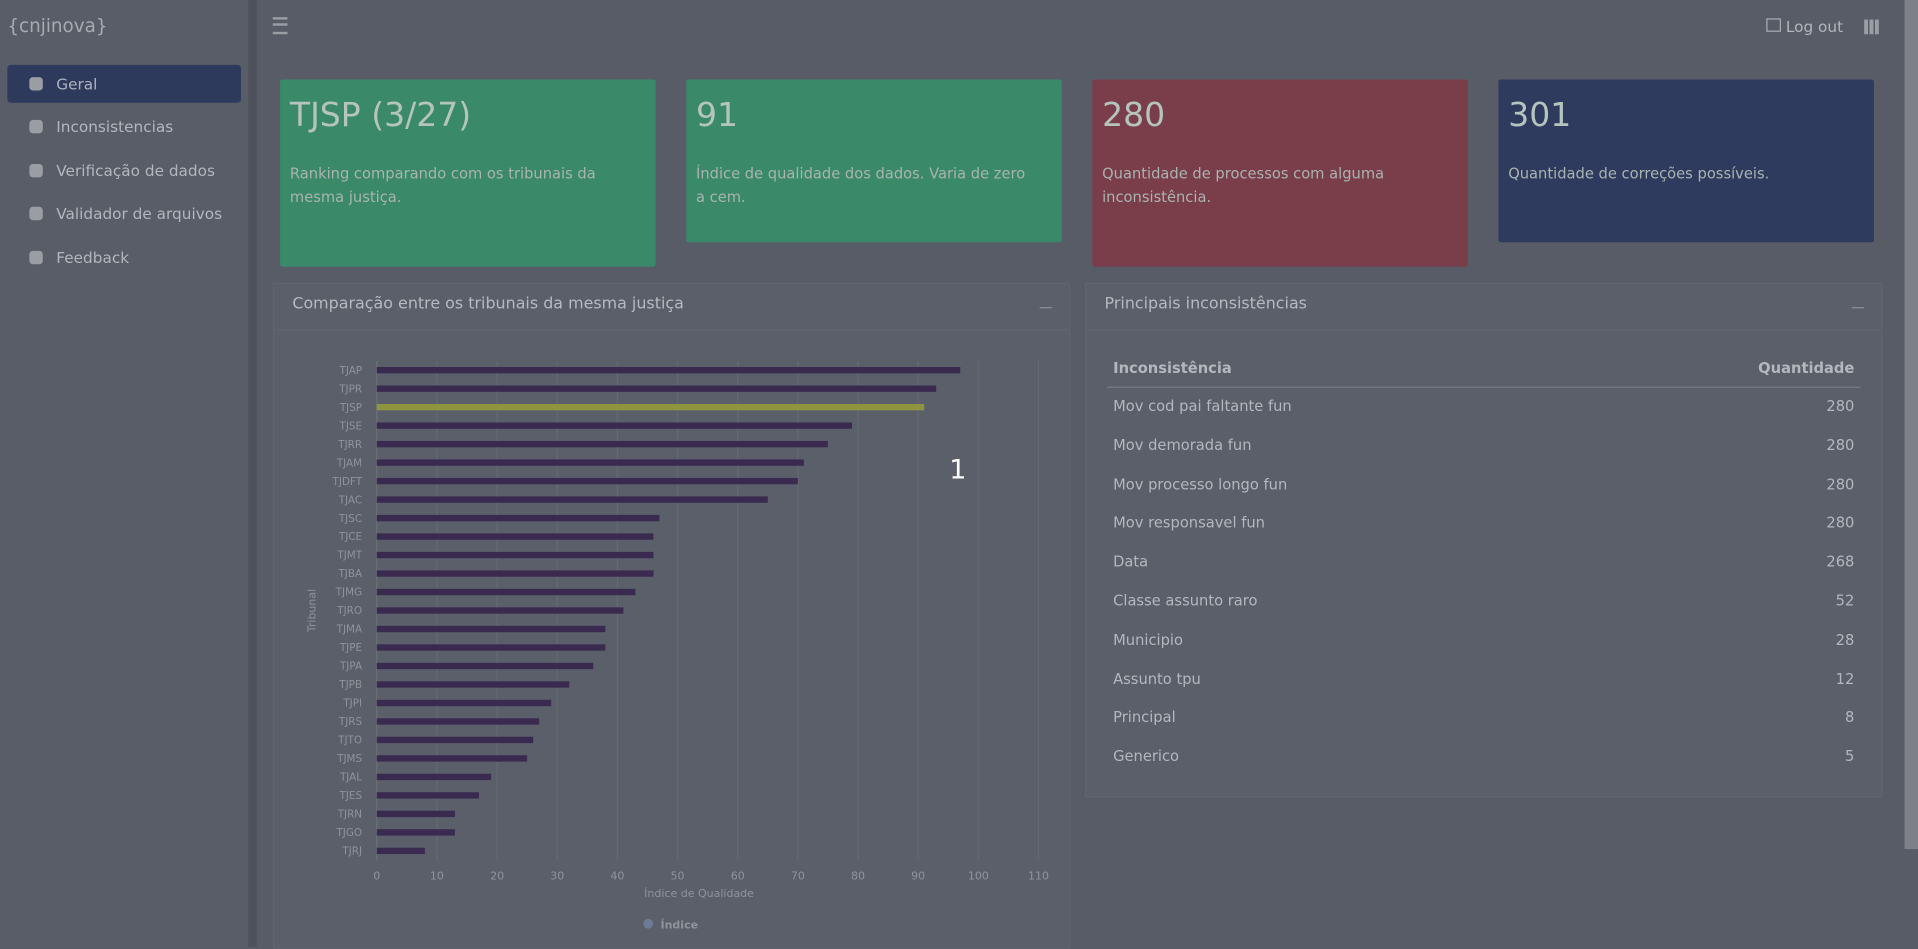 This screenshot has width=1918, height=949. What do you see at coordinates (376, 876) in the screenshot?
I see `x-tick-label: 0` at bounding box center [376, 876].